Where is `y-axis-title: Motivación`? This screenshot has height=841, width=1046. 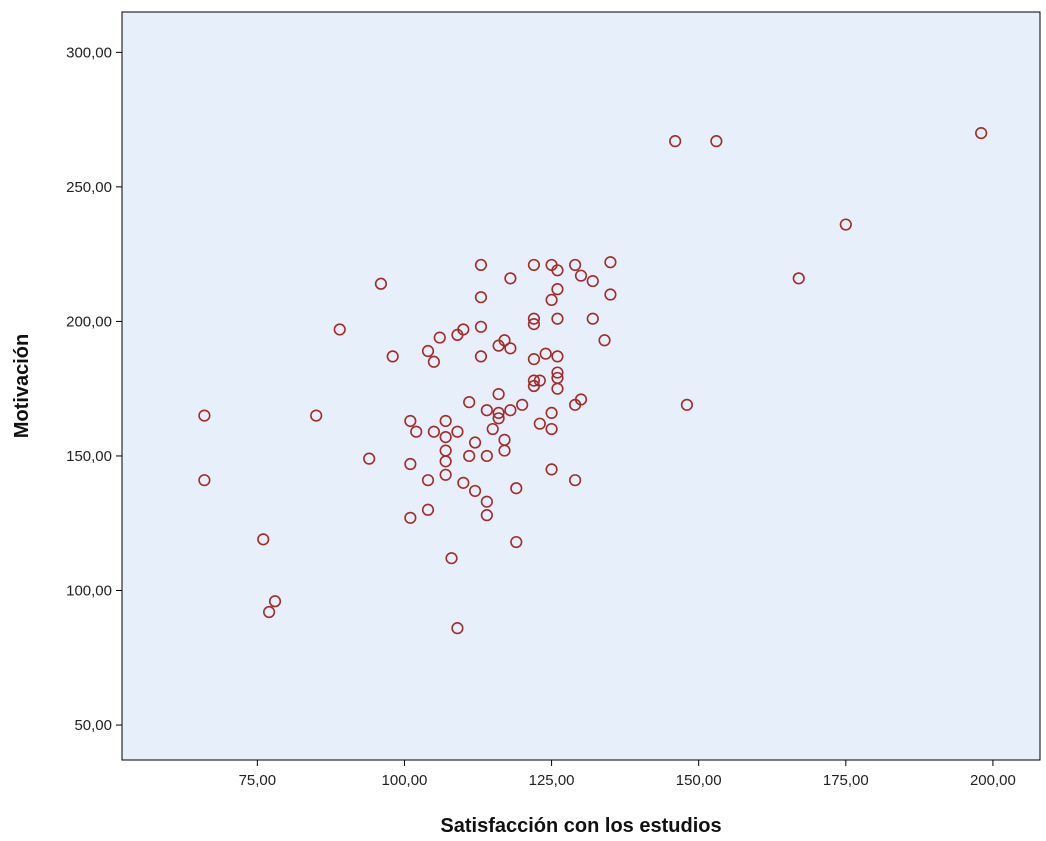 y-axis-title: Motivación is located at coordinates (22, 386).